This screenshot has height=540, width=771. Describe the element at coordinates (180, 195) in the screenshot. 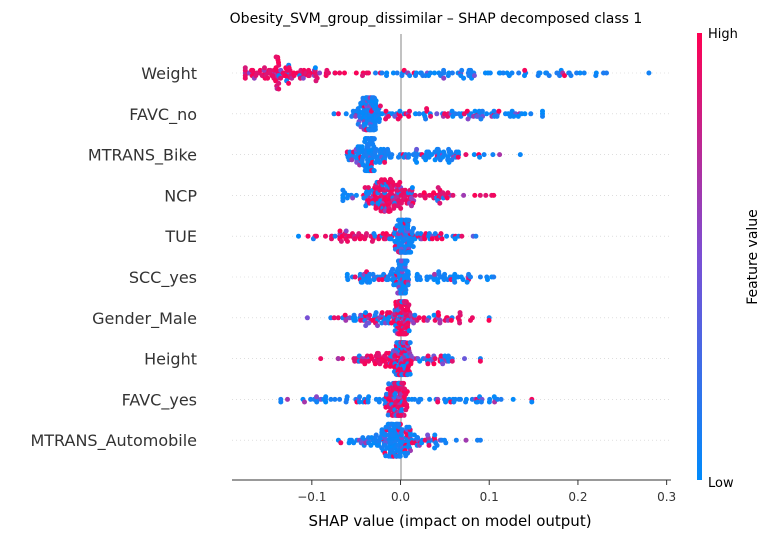

I see `feature-label: NCP` at that location.